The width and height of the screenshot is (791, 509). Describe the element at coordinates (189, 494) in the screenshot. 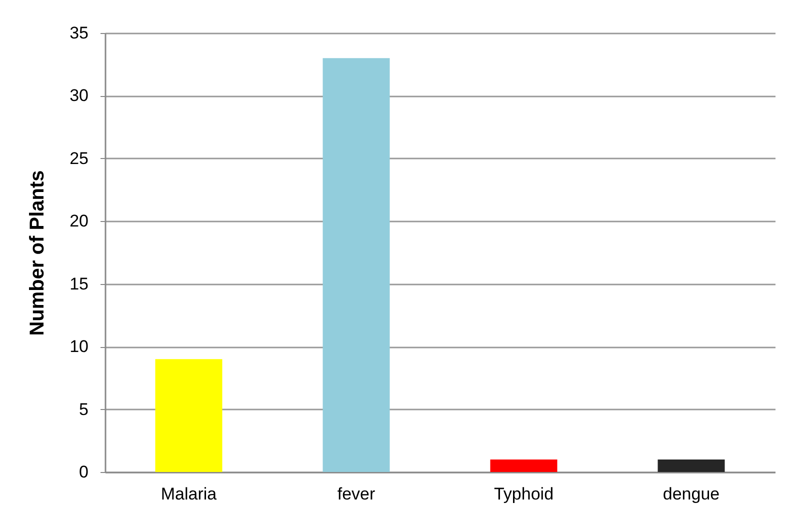

I see `x-tick-label: Malaria` at that location.